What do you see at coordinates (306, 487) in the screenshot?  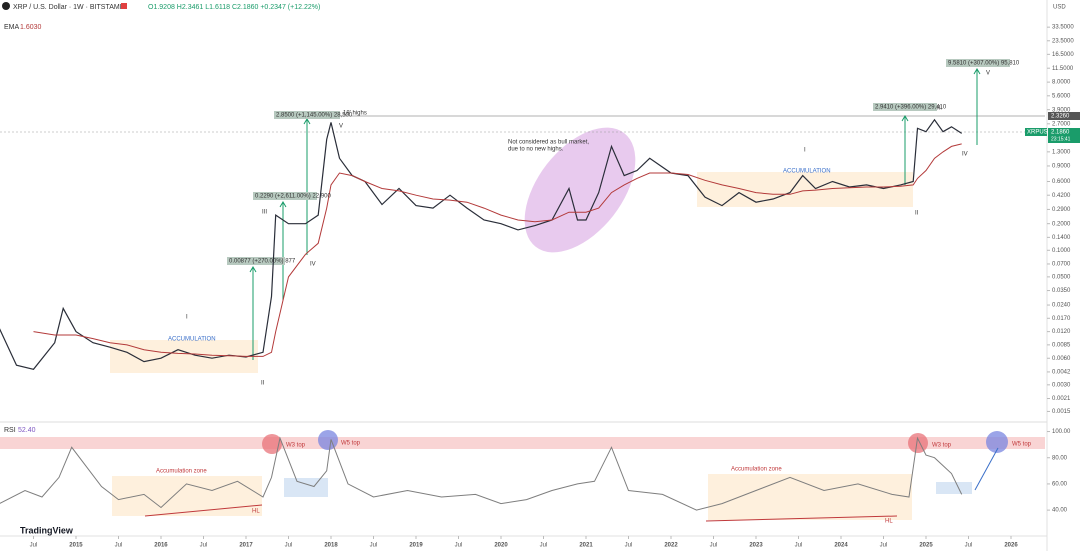 I see `range-box` at bounding box center [306, 487].